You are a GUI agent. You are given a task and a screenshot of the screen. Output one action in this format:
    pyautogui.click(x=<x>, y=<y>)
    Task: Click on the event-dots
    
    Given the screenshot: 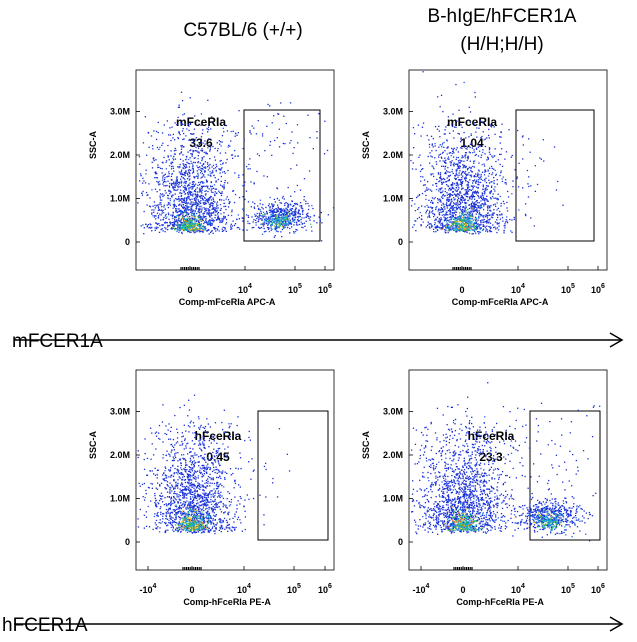 What is the action you would take?
    pyautogui.click(x=487, y=153)
    